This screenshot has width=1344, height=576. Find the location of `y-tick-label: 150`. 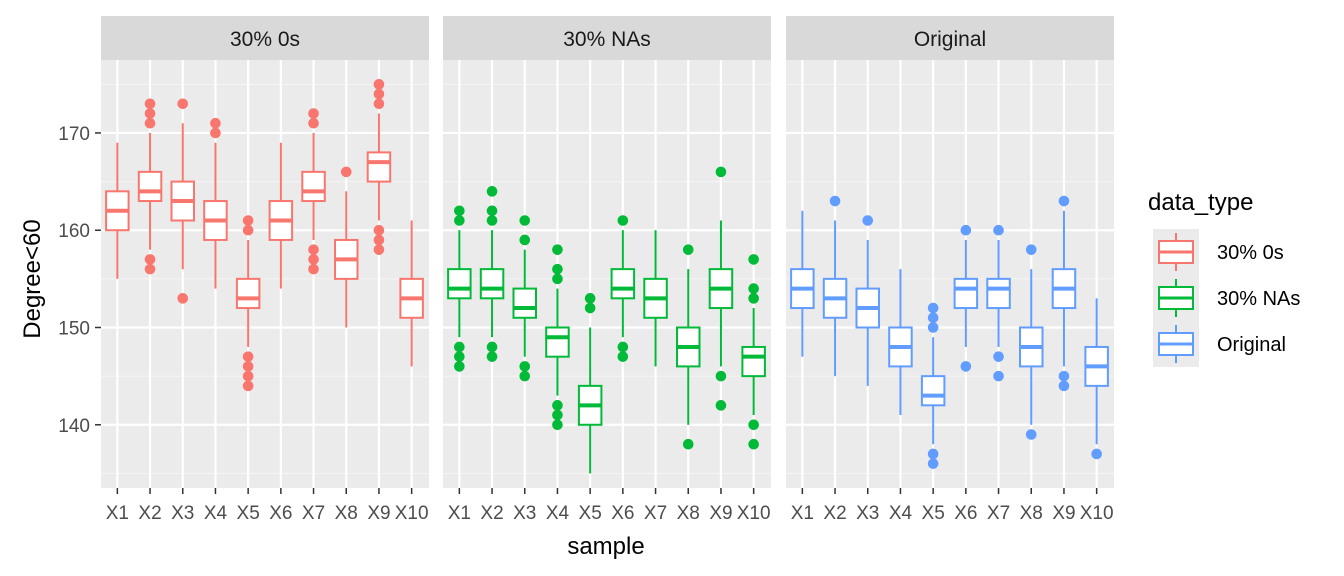

y-tick-label: 150 is located at coordinates (74, 329).